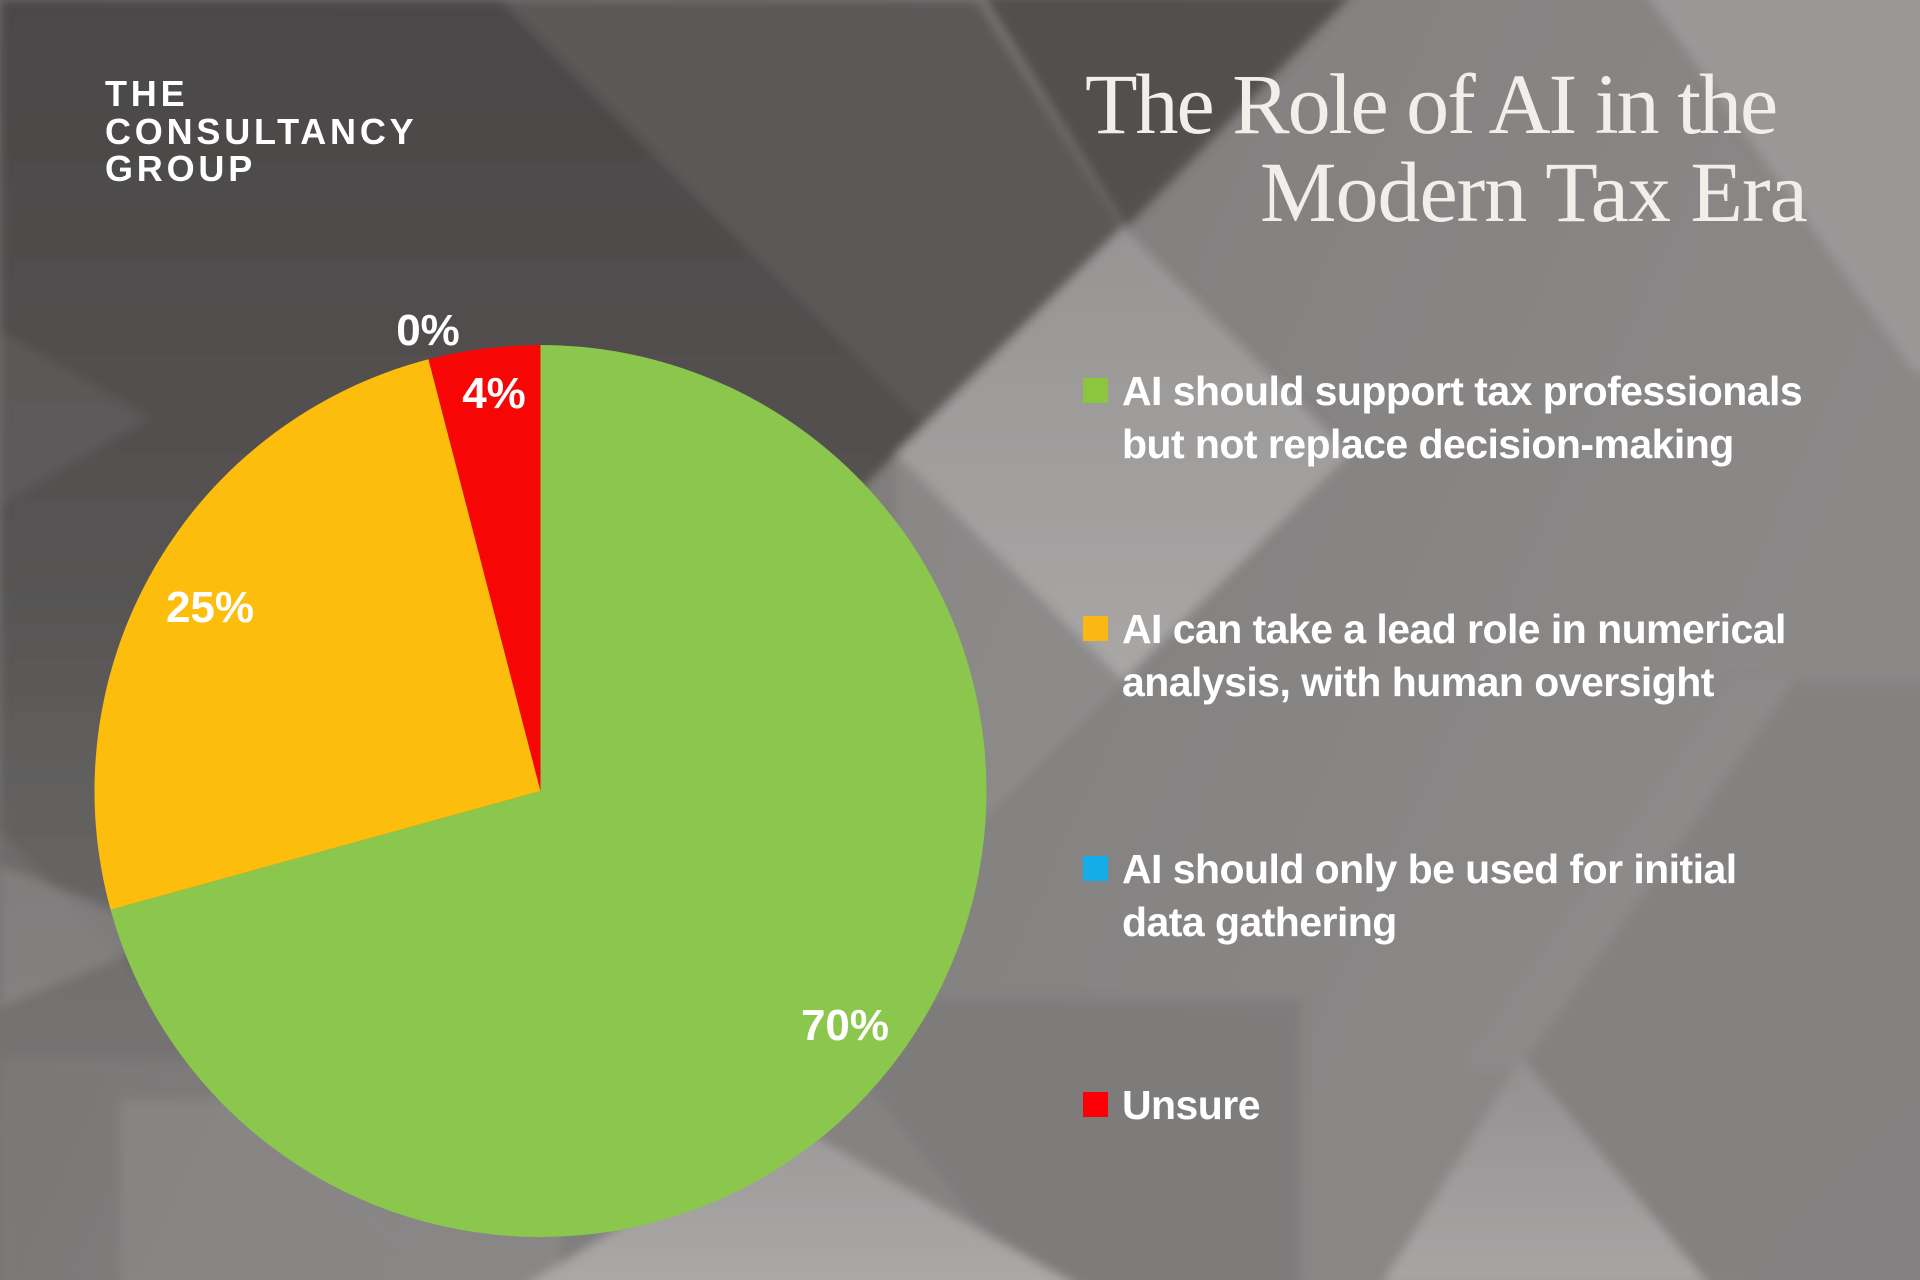 Image resolution: width=1920 pixels, height=1280 pixels. Describe the element at coordinates (210, 607) in the screenshot. I see `svg-text: 25%` at that location.